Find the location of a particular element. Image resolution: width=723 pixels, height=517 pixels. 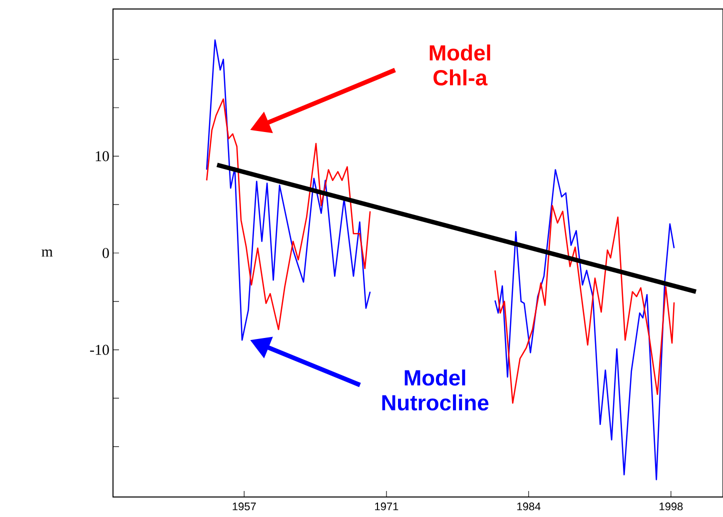

x-tick-label: 1957 is located at coordinates (244, 506).